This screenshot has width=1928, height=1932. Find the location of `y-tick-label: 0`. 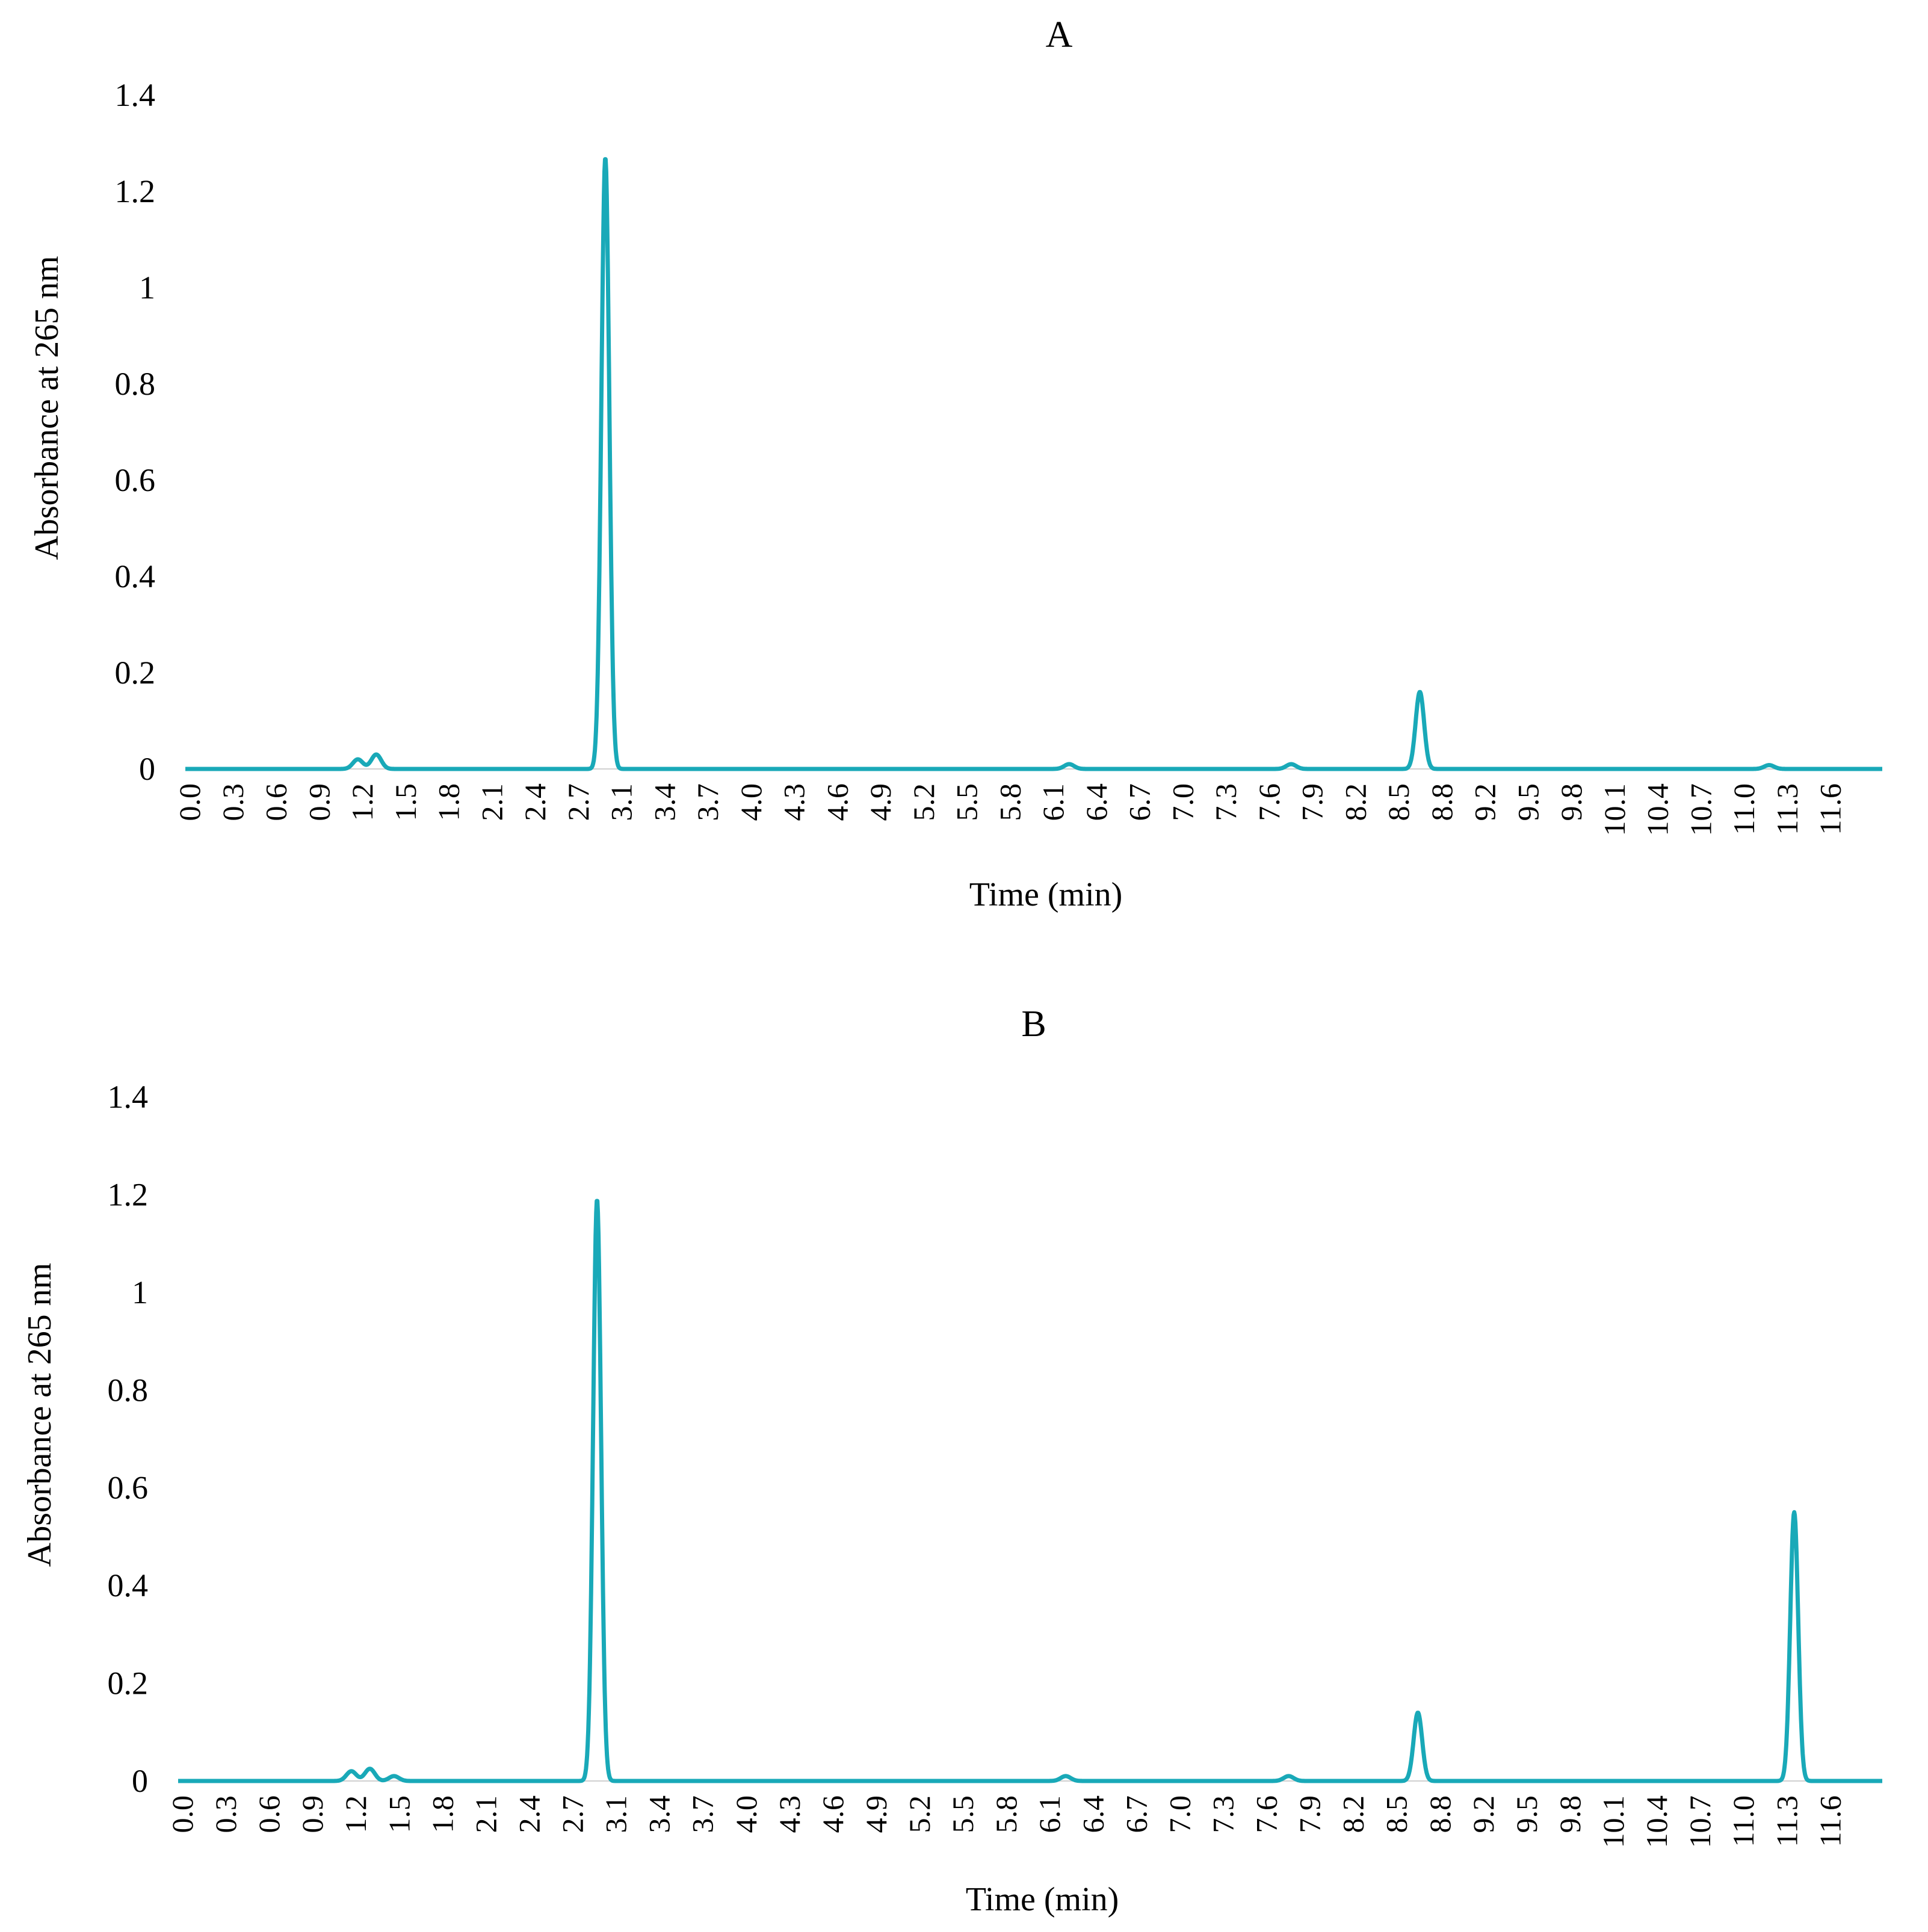

y-tick-label: 0 is located at coordinates (140, 1781).